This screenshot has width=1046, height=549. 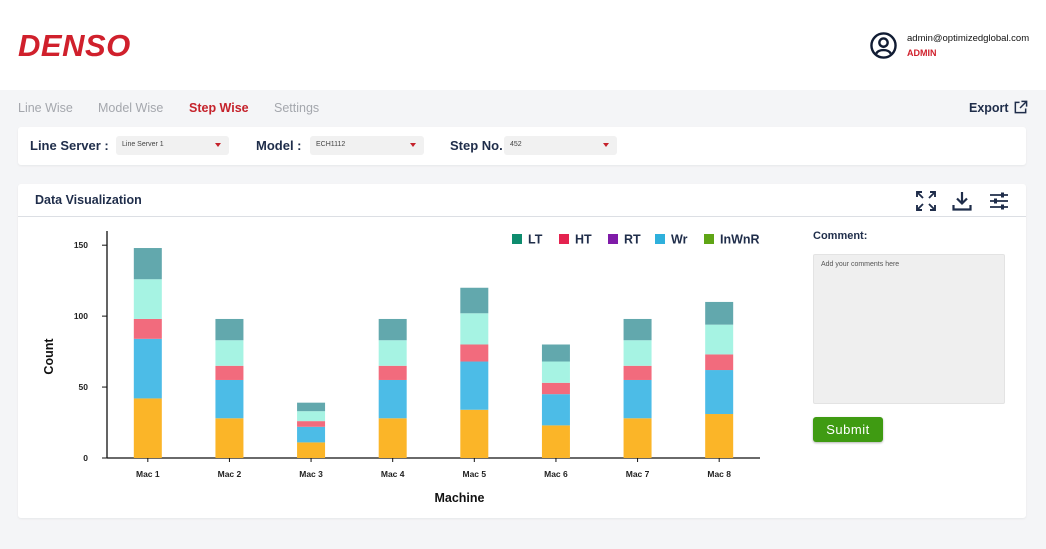 I want to click on external-link-icon, so click(x=1020, y=107).